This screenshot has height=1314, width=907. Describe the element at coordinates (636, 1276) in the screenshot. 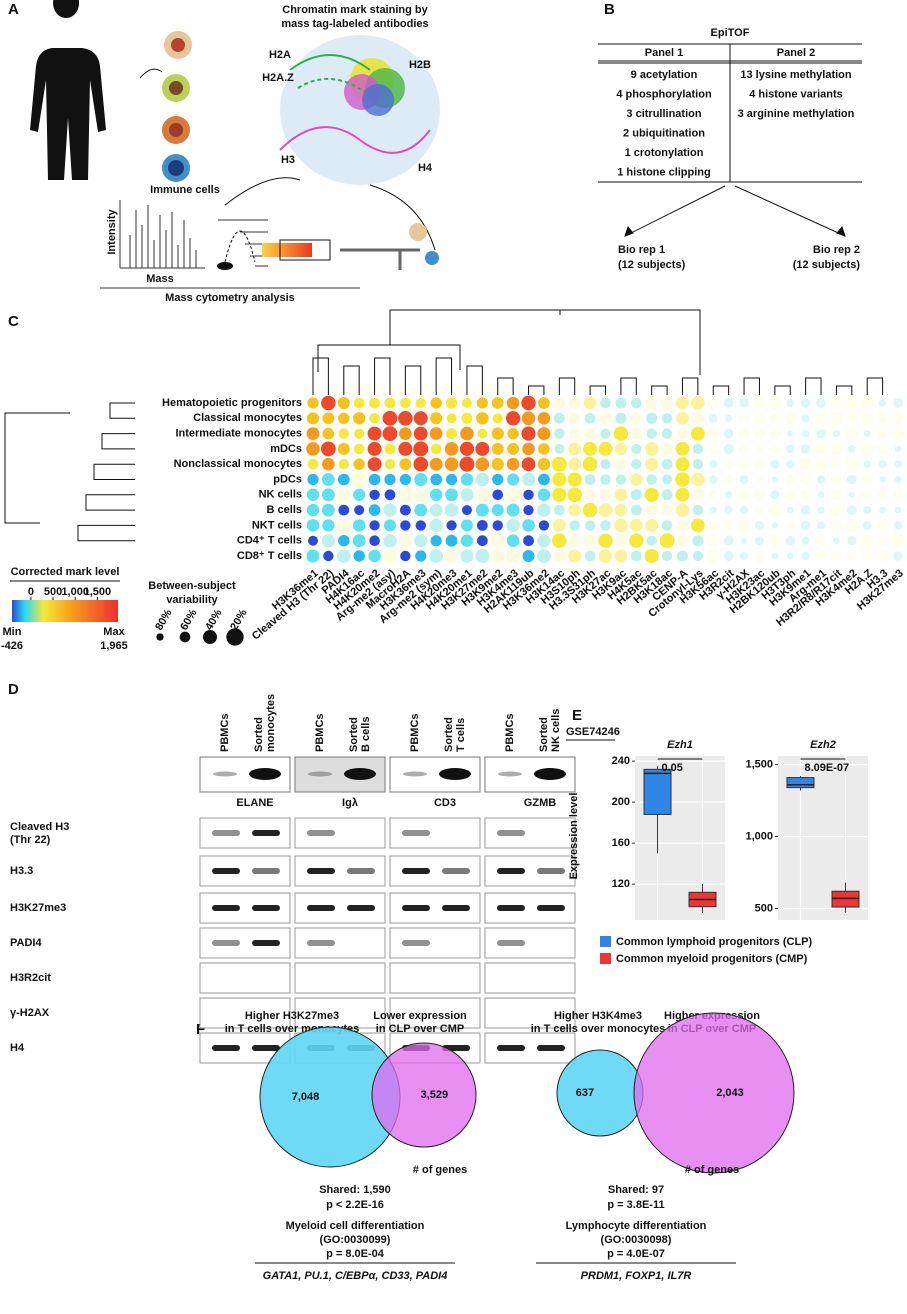

I see `genes: PRDM1, FOXP1, IL7R` at that location.